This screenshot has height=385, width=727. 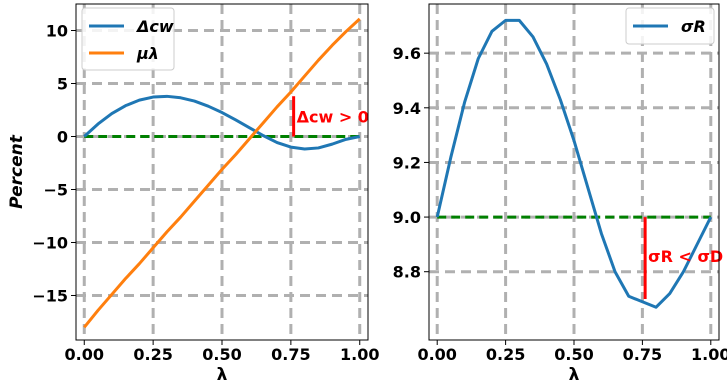 What do you see at coordinates (222, 375) in the screenshot?
I see `left-x-axis-label: λ` at bounding box center [222, 375].